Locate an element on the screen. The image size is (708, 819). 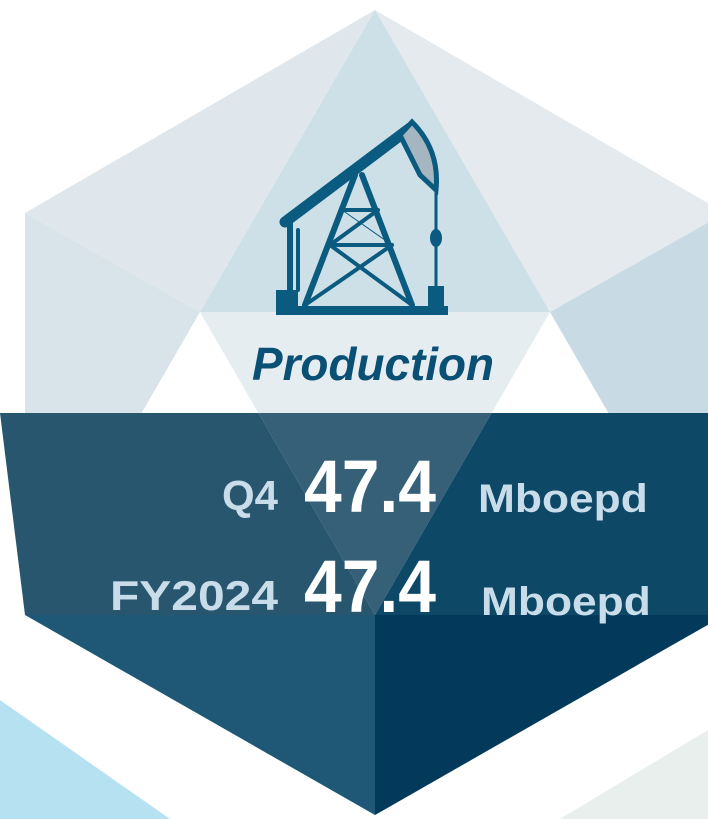
title: Production is located at coordinates (373, 364).